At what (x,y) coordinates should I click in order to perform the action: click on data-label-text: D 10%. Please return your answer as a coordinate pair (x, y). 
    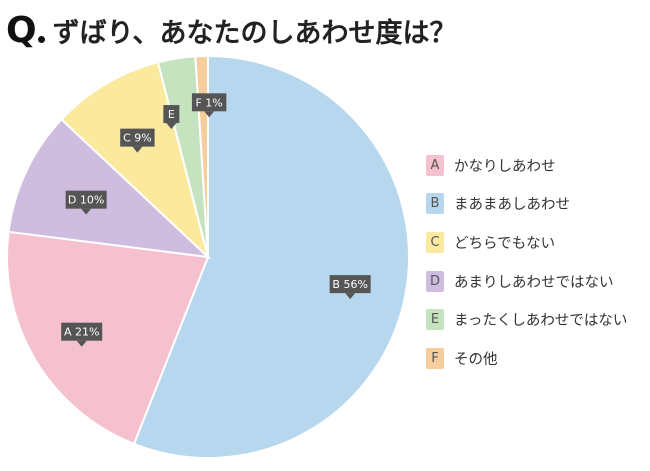
    Looking at the image, I should click on (86, 200).